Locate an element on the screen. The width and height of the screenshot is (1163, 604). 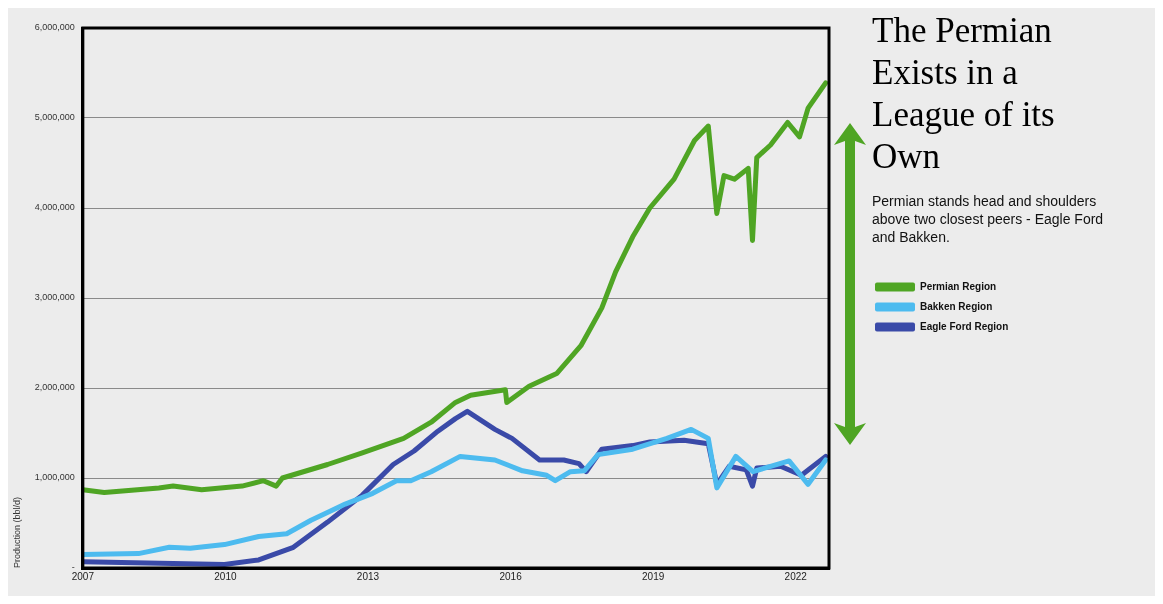
y-tick-label: 2,000,000 is located at coordinates (54, 387).